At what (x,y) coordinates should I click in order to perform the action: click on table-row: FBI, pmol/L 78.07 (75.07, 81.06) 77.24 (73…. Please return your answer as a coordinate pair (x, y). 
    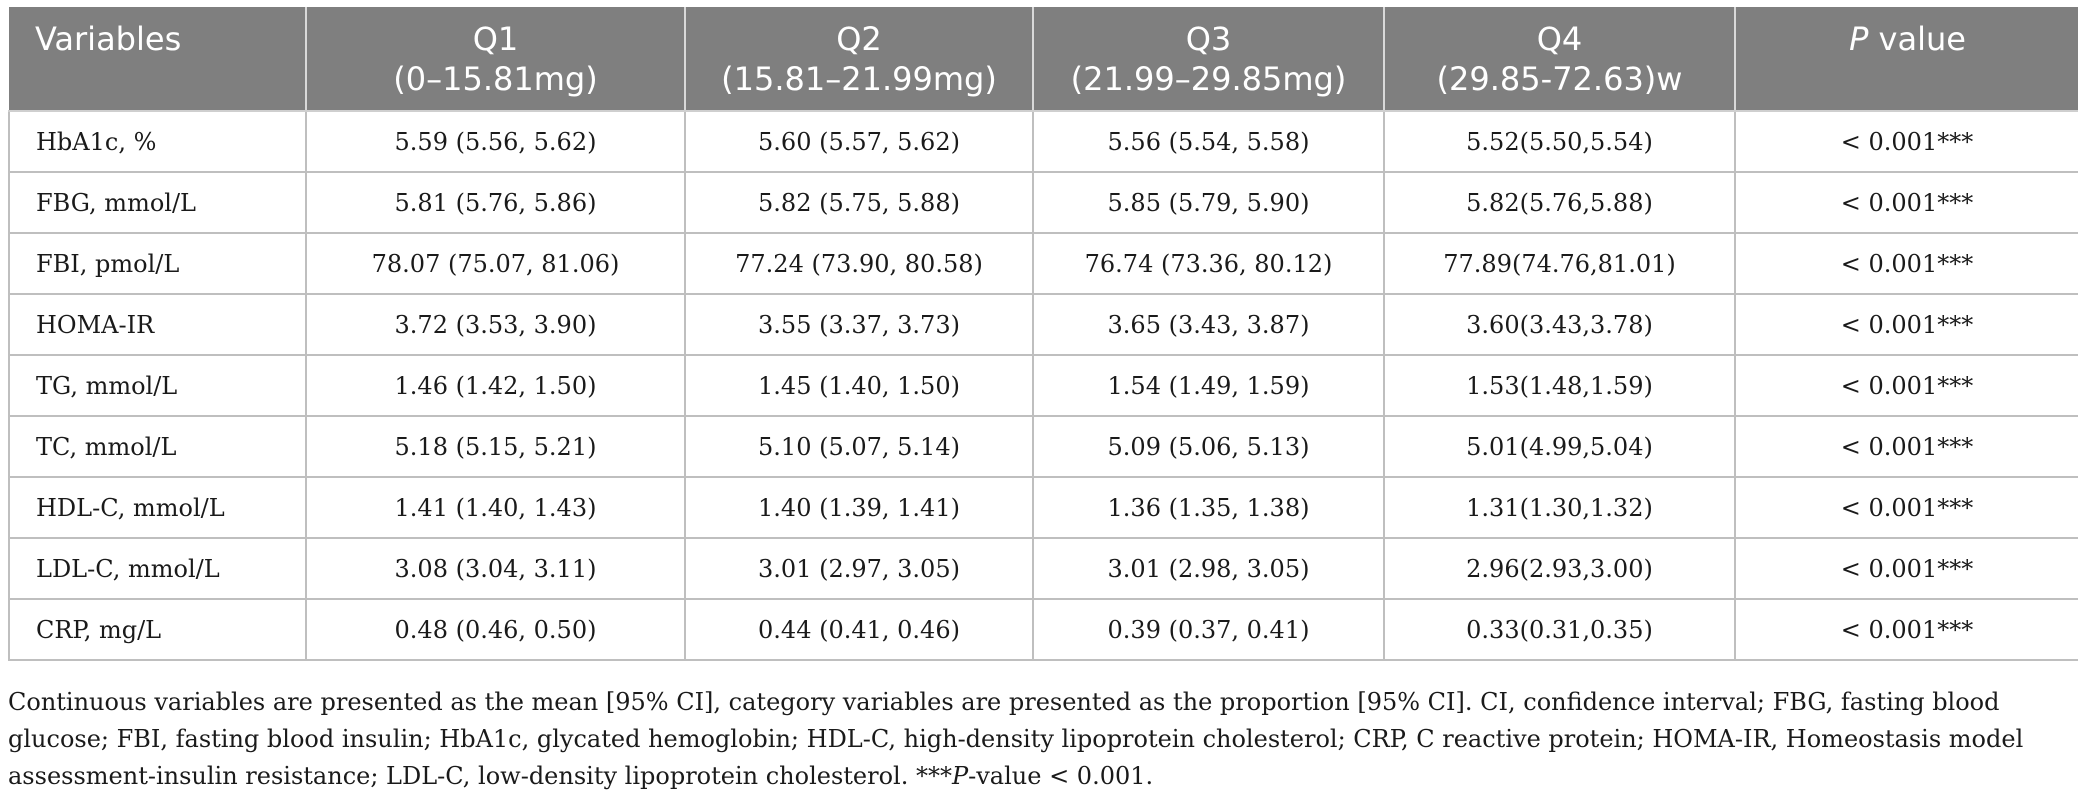
    Looking at the image, I should click on (1043, 264).